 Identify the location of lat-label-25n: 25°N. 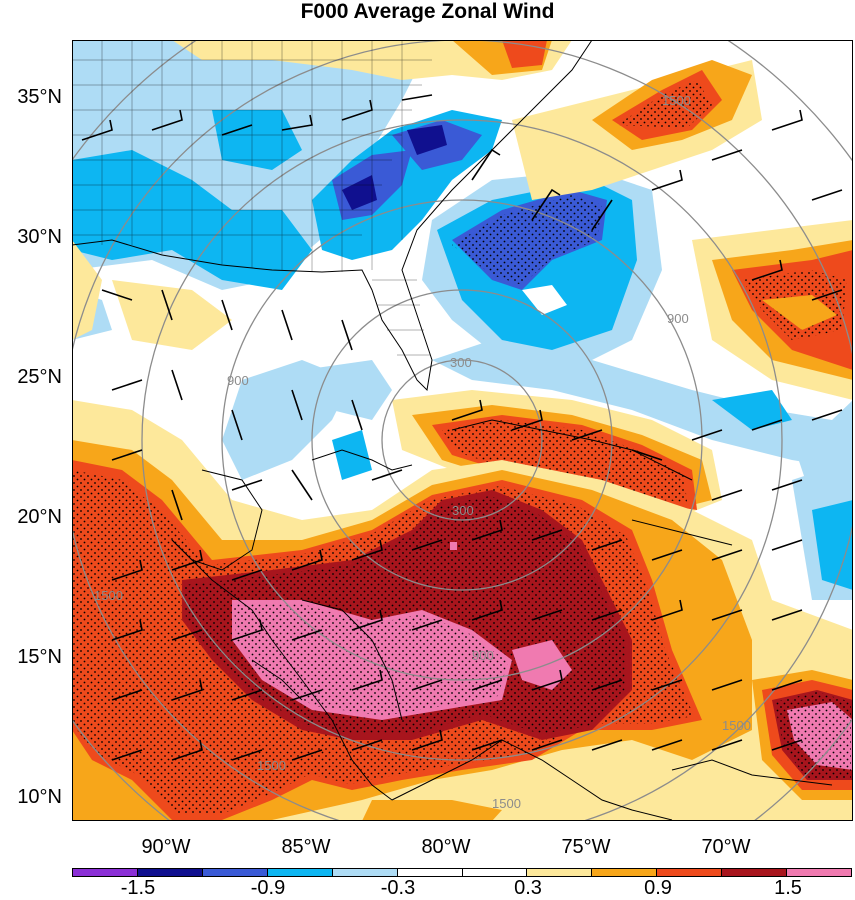
(39, 377).